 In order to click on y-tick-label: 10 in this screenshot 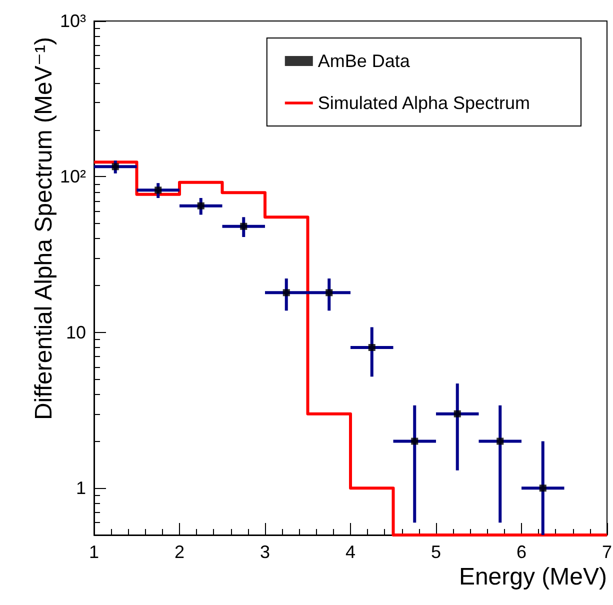, I will do `click(76, 332)`.